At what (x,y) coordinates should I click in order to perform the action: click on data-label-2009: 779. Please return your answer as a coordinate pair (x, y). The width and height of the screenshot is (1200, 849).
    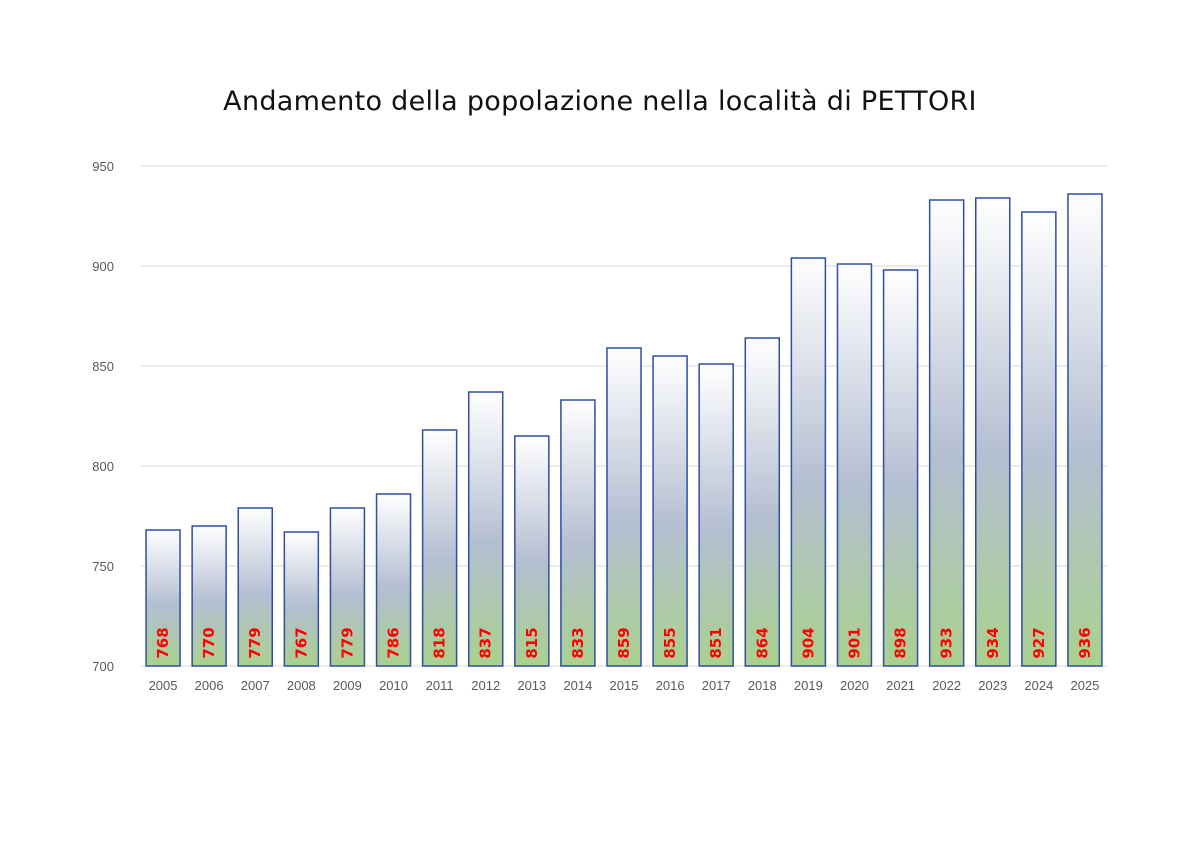
    Looking at the image, I should click on (347, 642).